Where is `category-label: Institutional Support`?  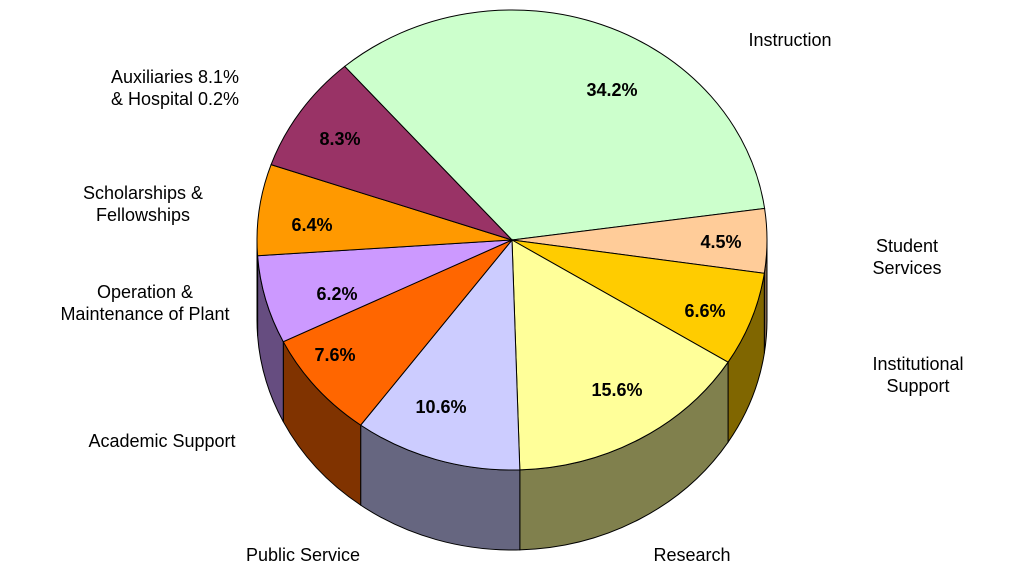
category-label: Institutional Support is located at coordinates (918, 375).